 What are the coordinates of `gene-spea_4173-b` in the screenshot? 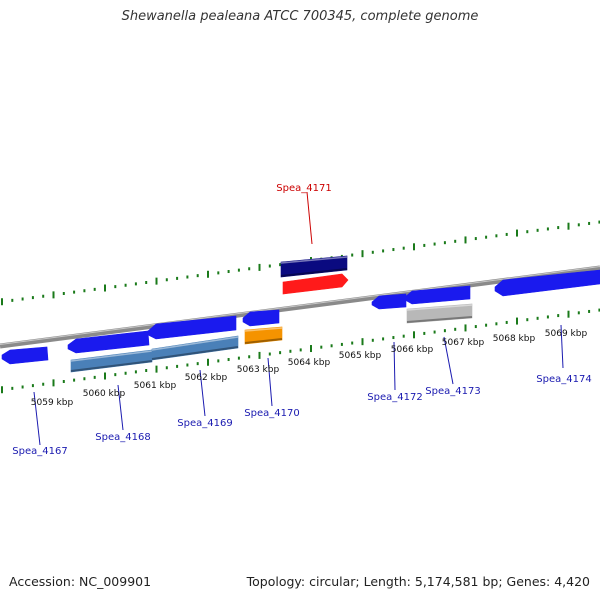 It's located at (439, 313).